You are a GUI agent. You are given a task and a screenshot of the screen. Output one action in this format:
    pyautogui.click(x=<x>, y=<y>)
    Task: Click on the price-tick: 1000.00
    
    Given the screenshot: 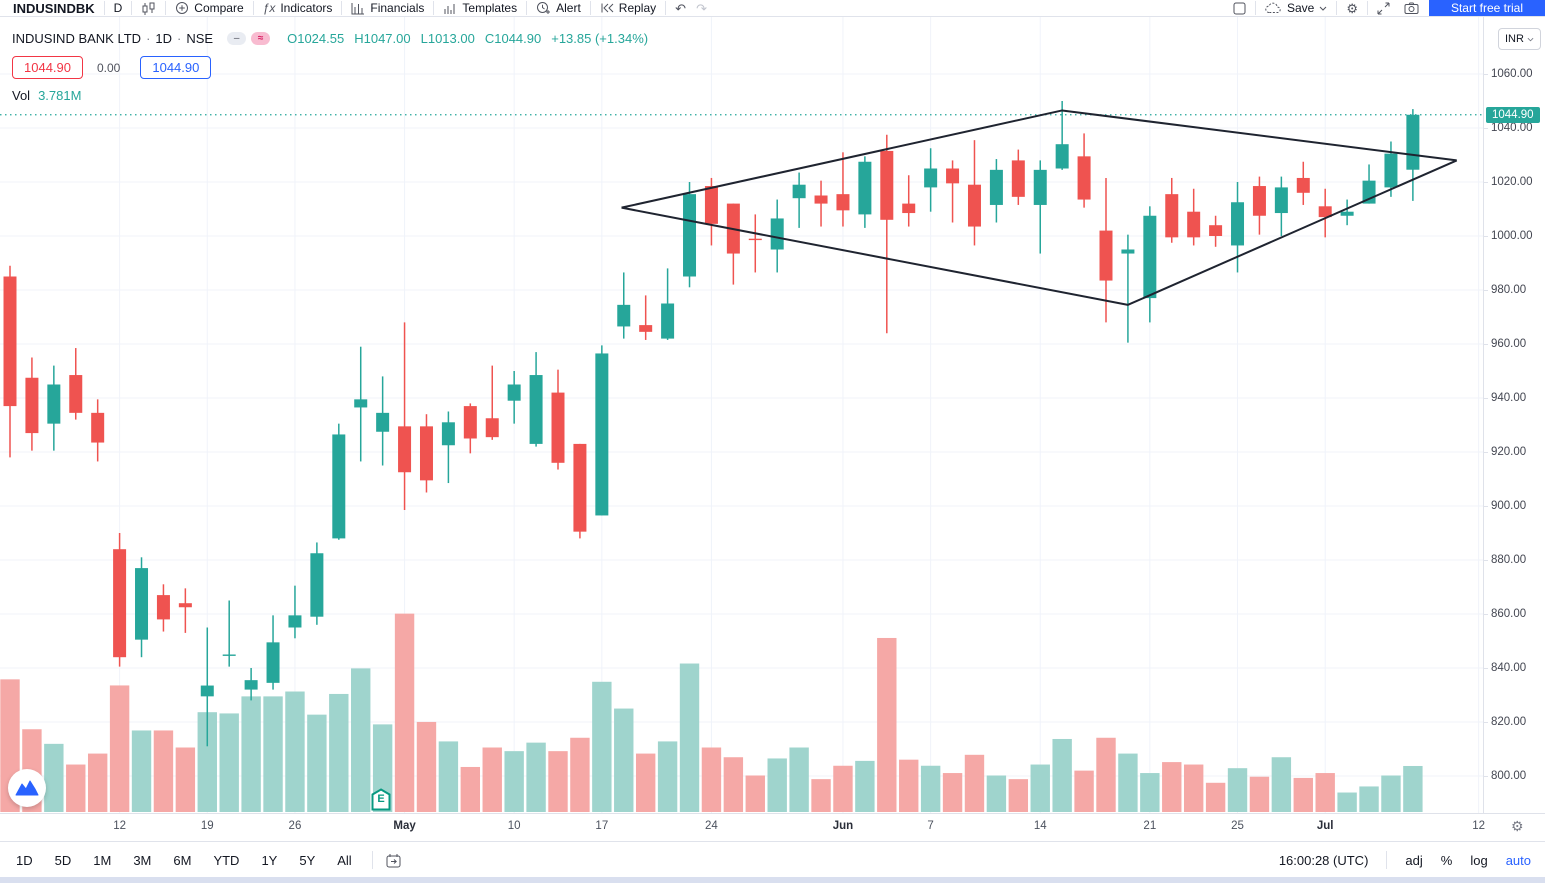 What is the action you would take?
    pyautogui.click(x=1508, y=236)
    